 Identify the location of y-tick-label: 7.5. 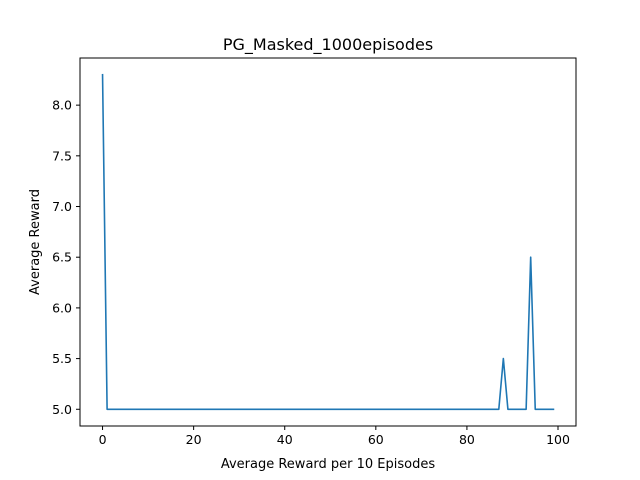
(62, 155).